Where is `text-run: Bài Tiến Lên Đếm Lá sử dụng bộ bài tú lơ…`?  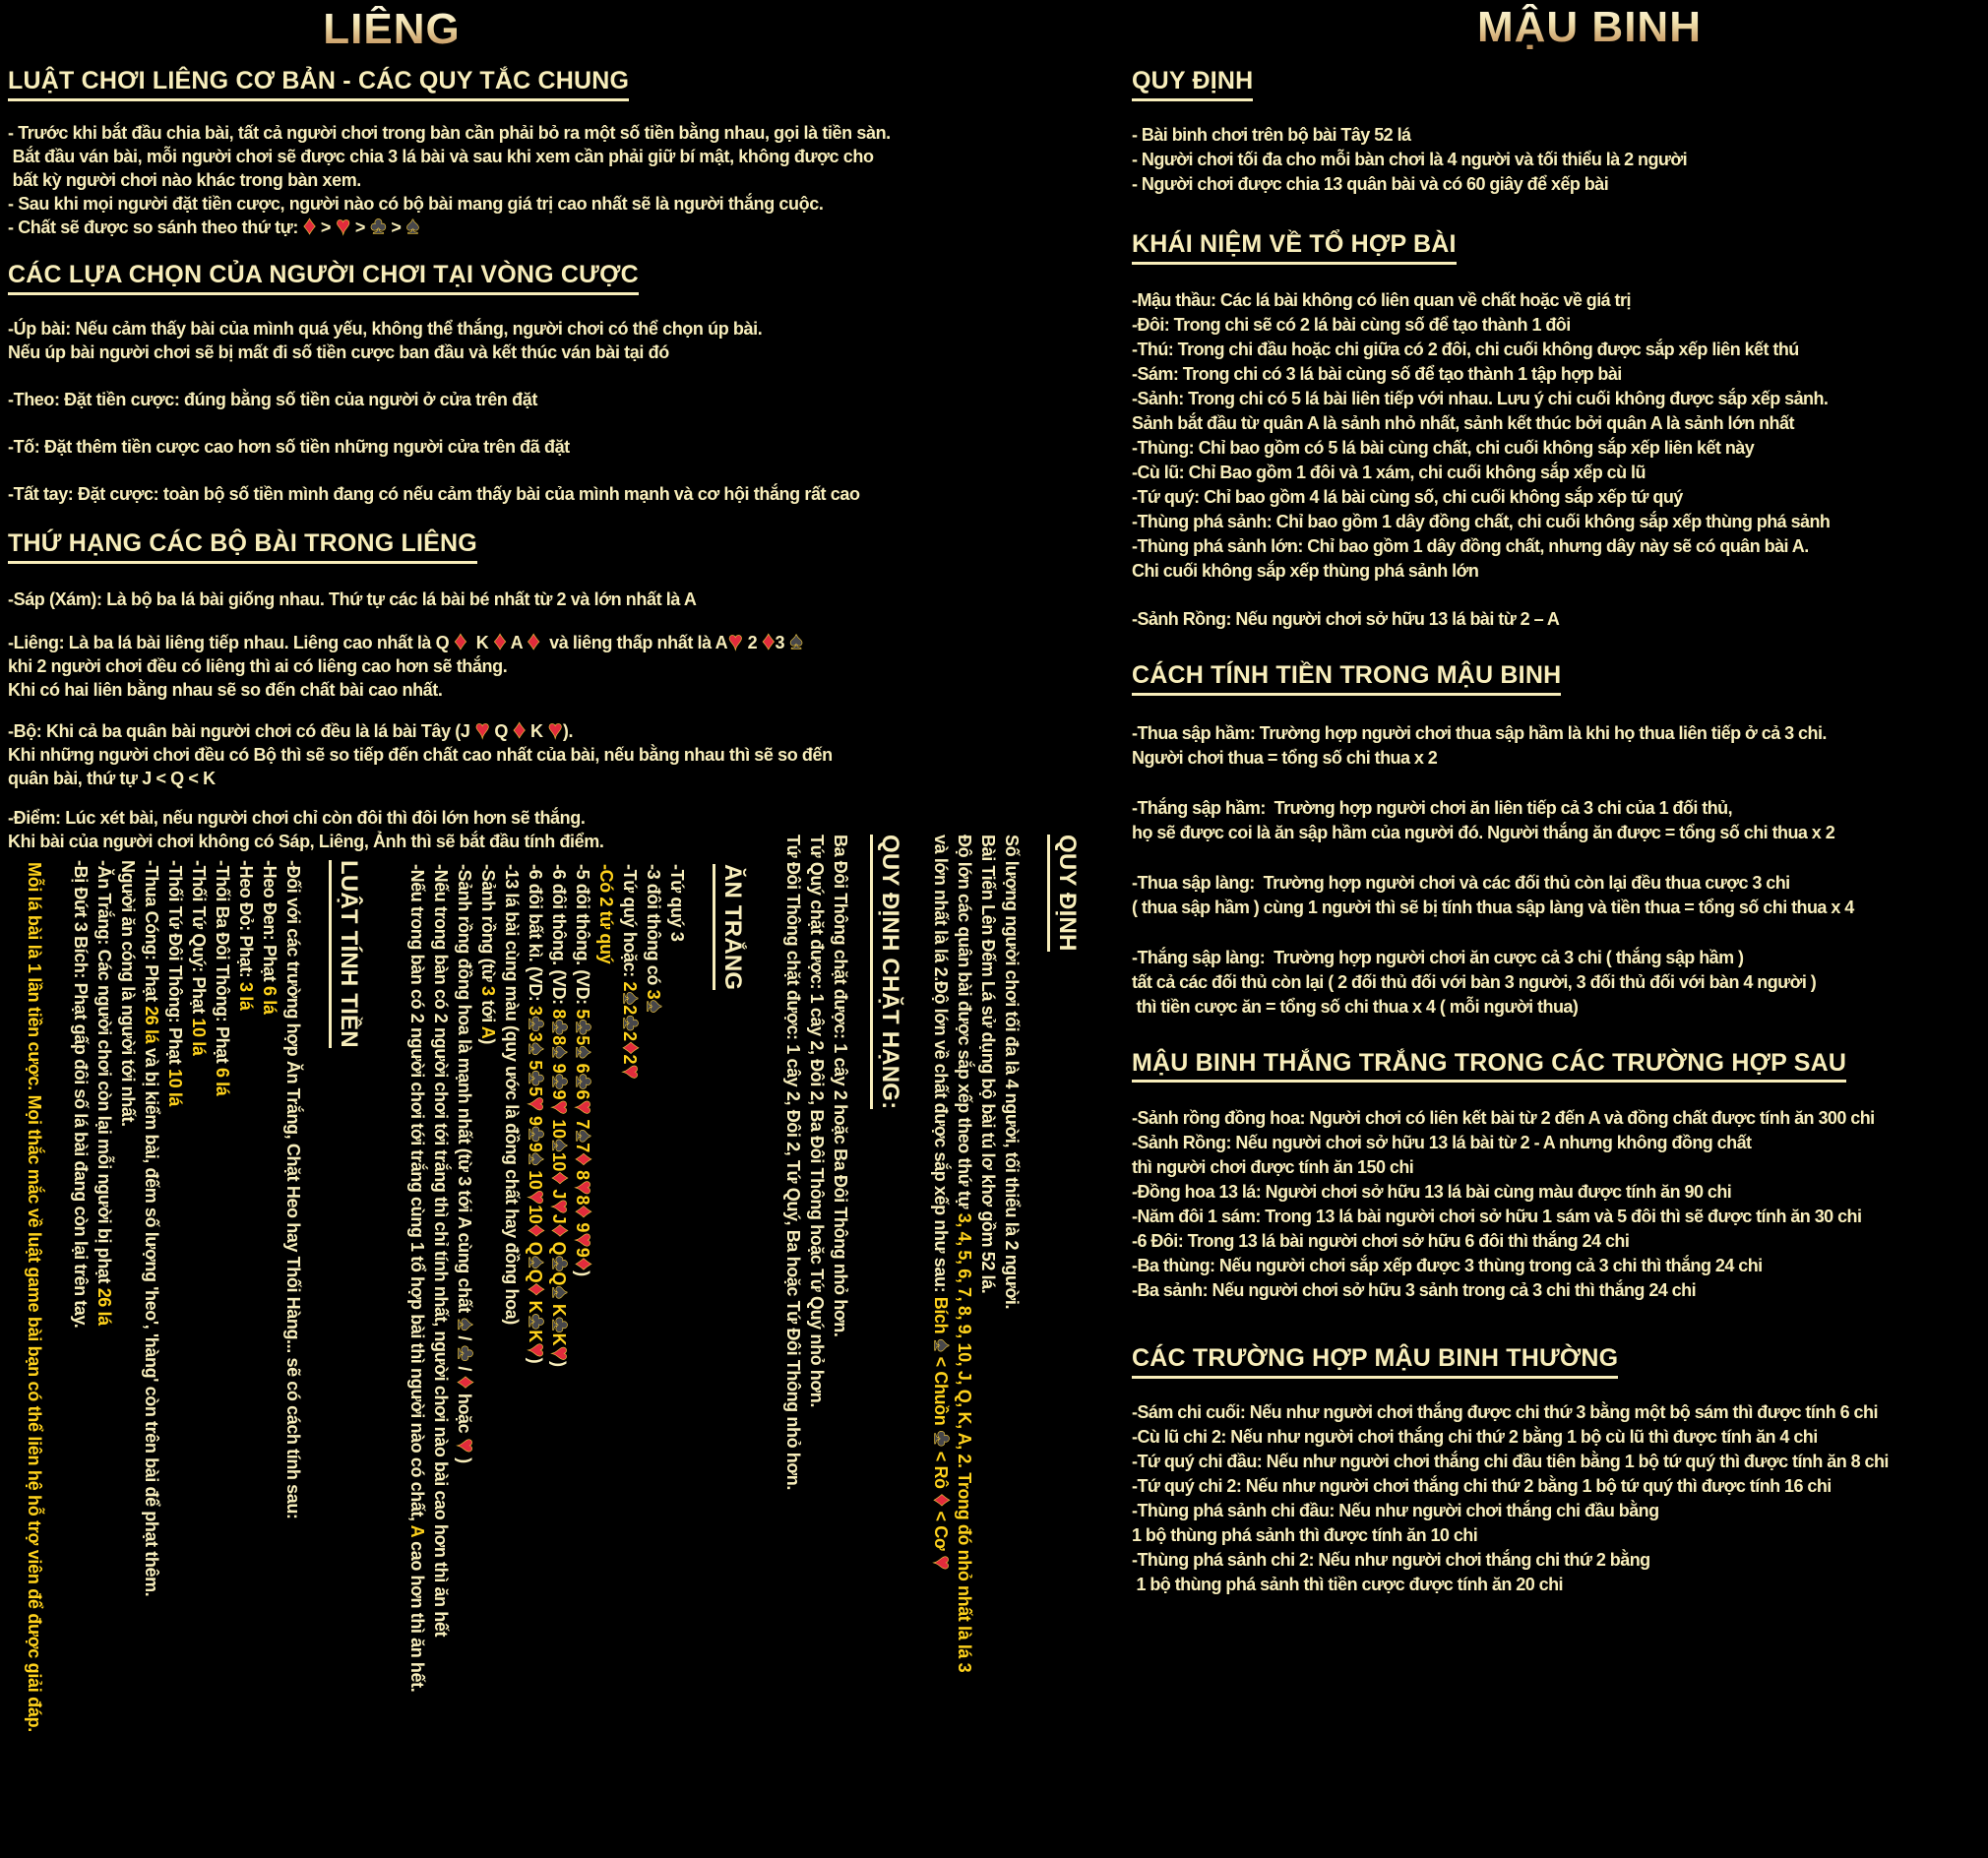
text-run: Bài Tiến Lên Đếm Lá sử dụng bộ bài tú lơ… is located at coordinates (989, 1065).